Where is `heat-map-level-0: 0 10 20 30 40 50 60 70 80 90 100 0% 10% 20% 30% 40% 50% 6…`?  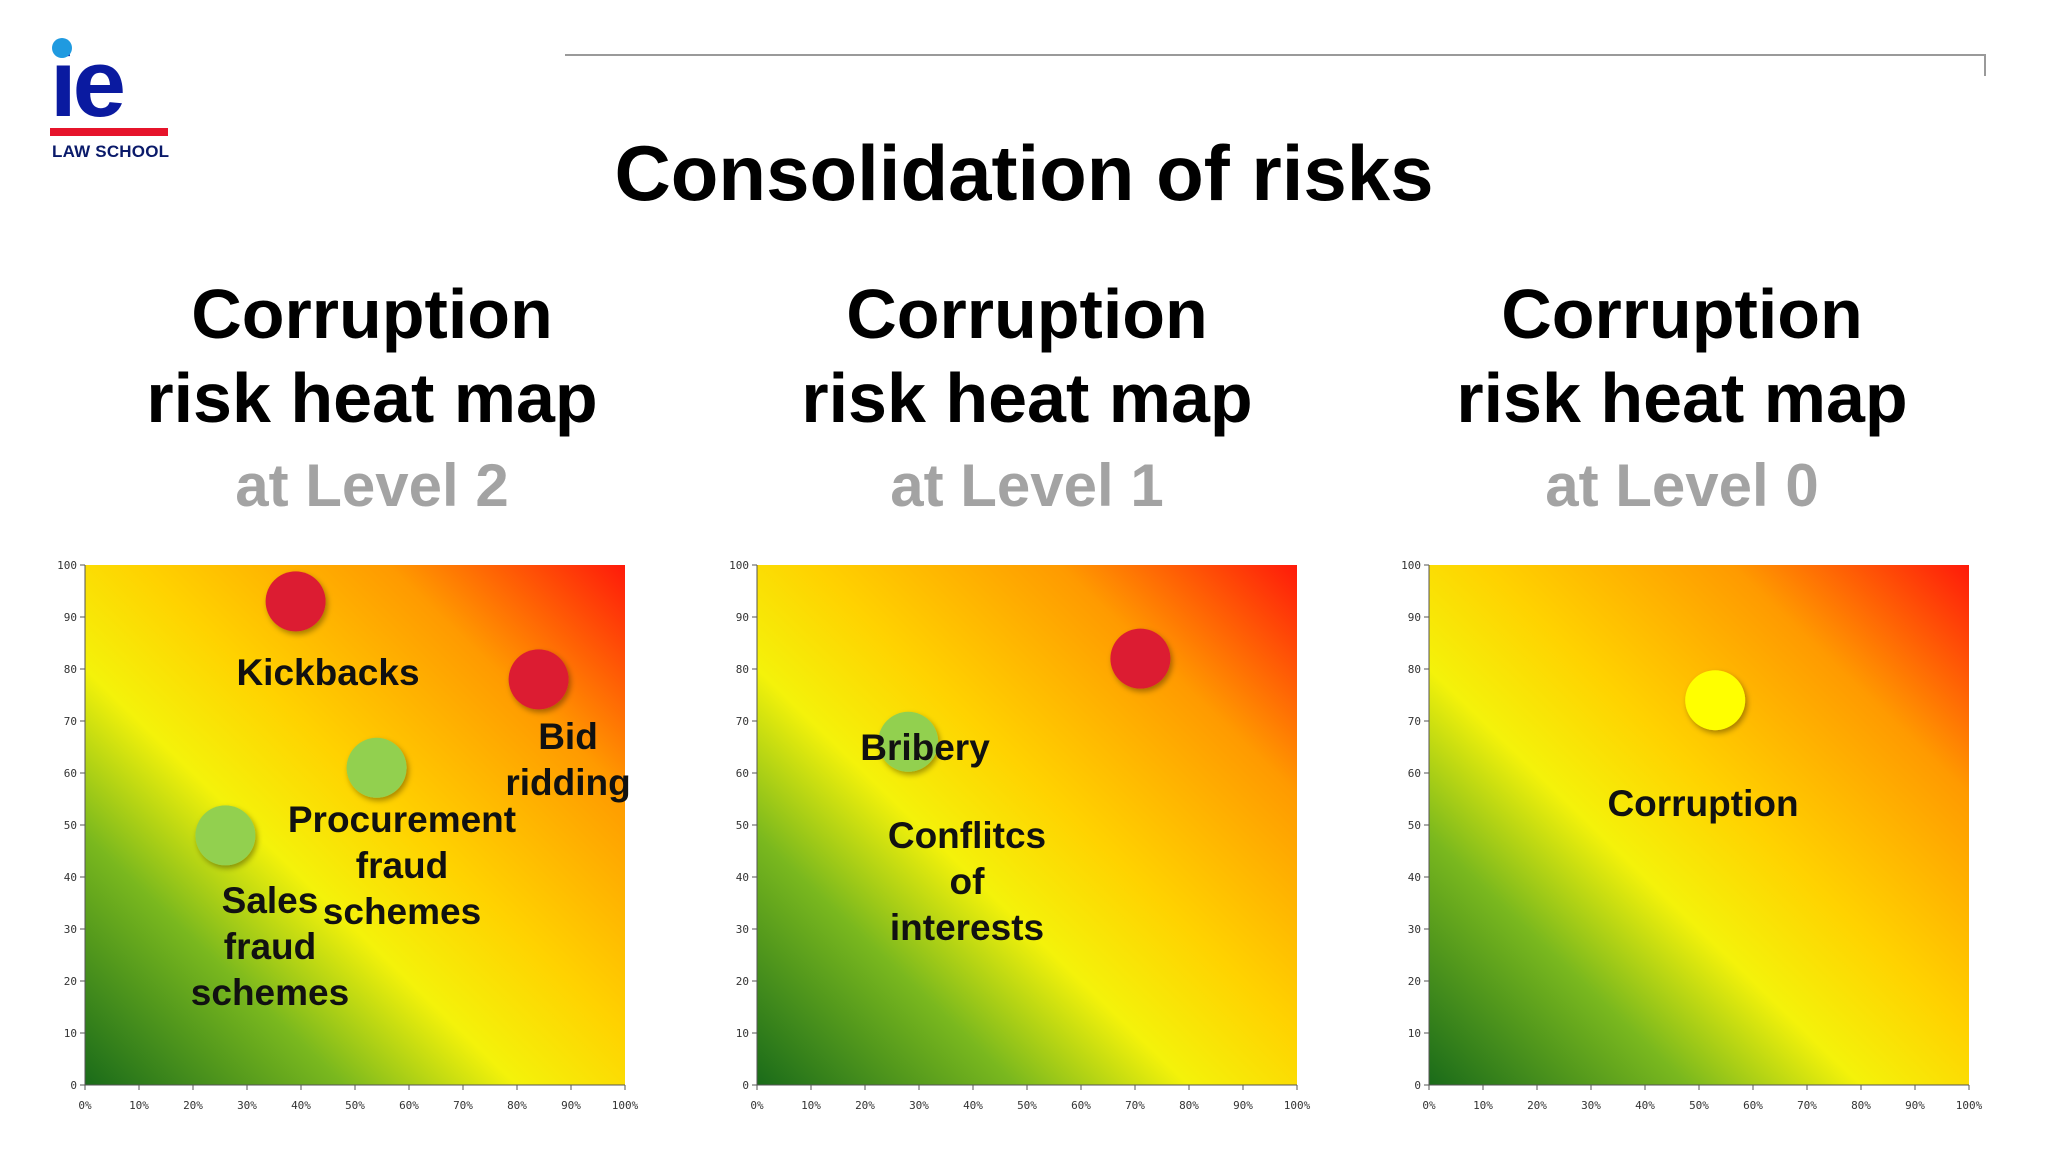
heat-map-level-0: 0 10 20 30 40 50 60 70 80 90 100 0% 10% 20% 30% 40% 50% 6… is located at coordinates (1692, 835).